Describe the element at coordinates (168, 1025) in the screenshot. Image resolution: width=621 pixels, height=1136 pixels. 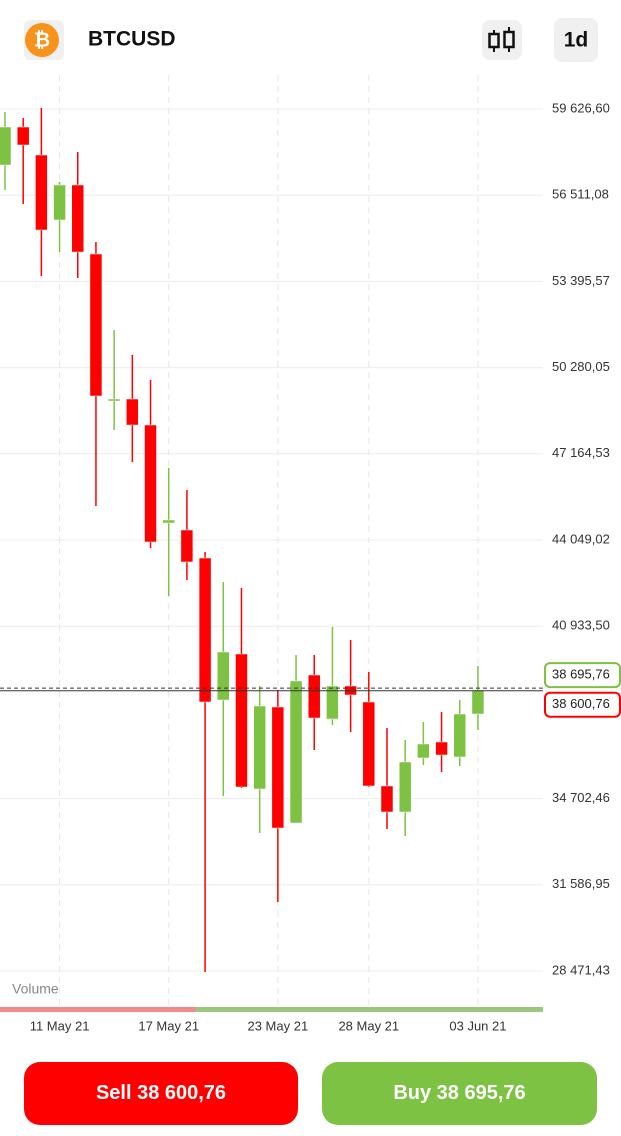
I see `x-tick-label: 17 May 21` at that location.